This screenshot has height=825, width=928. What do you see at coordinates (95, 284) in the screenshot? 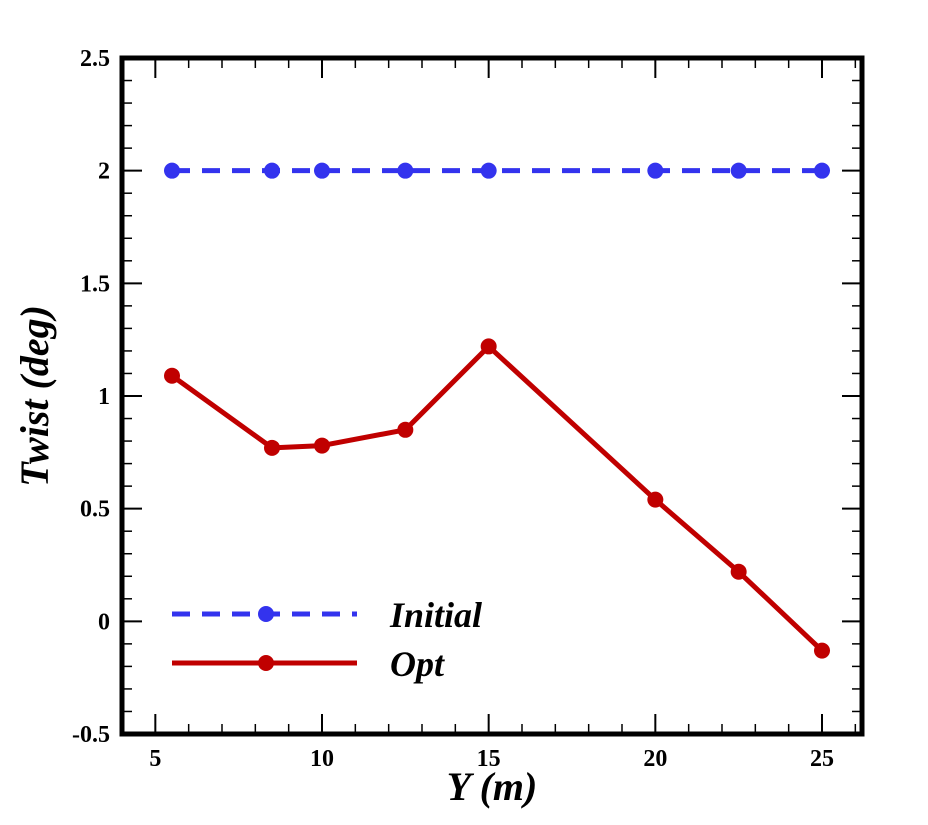
I see `y-tick-label: 1.5` at bounding box center [95, 284].